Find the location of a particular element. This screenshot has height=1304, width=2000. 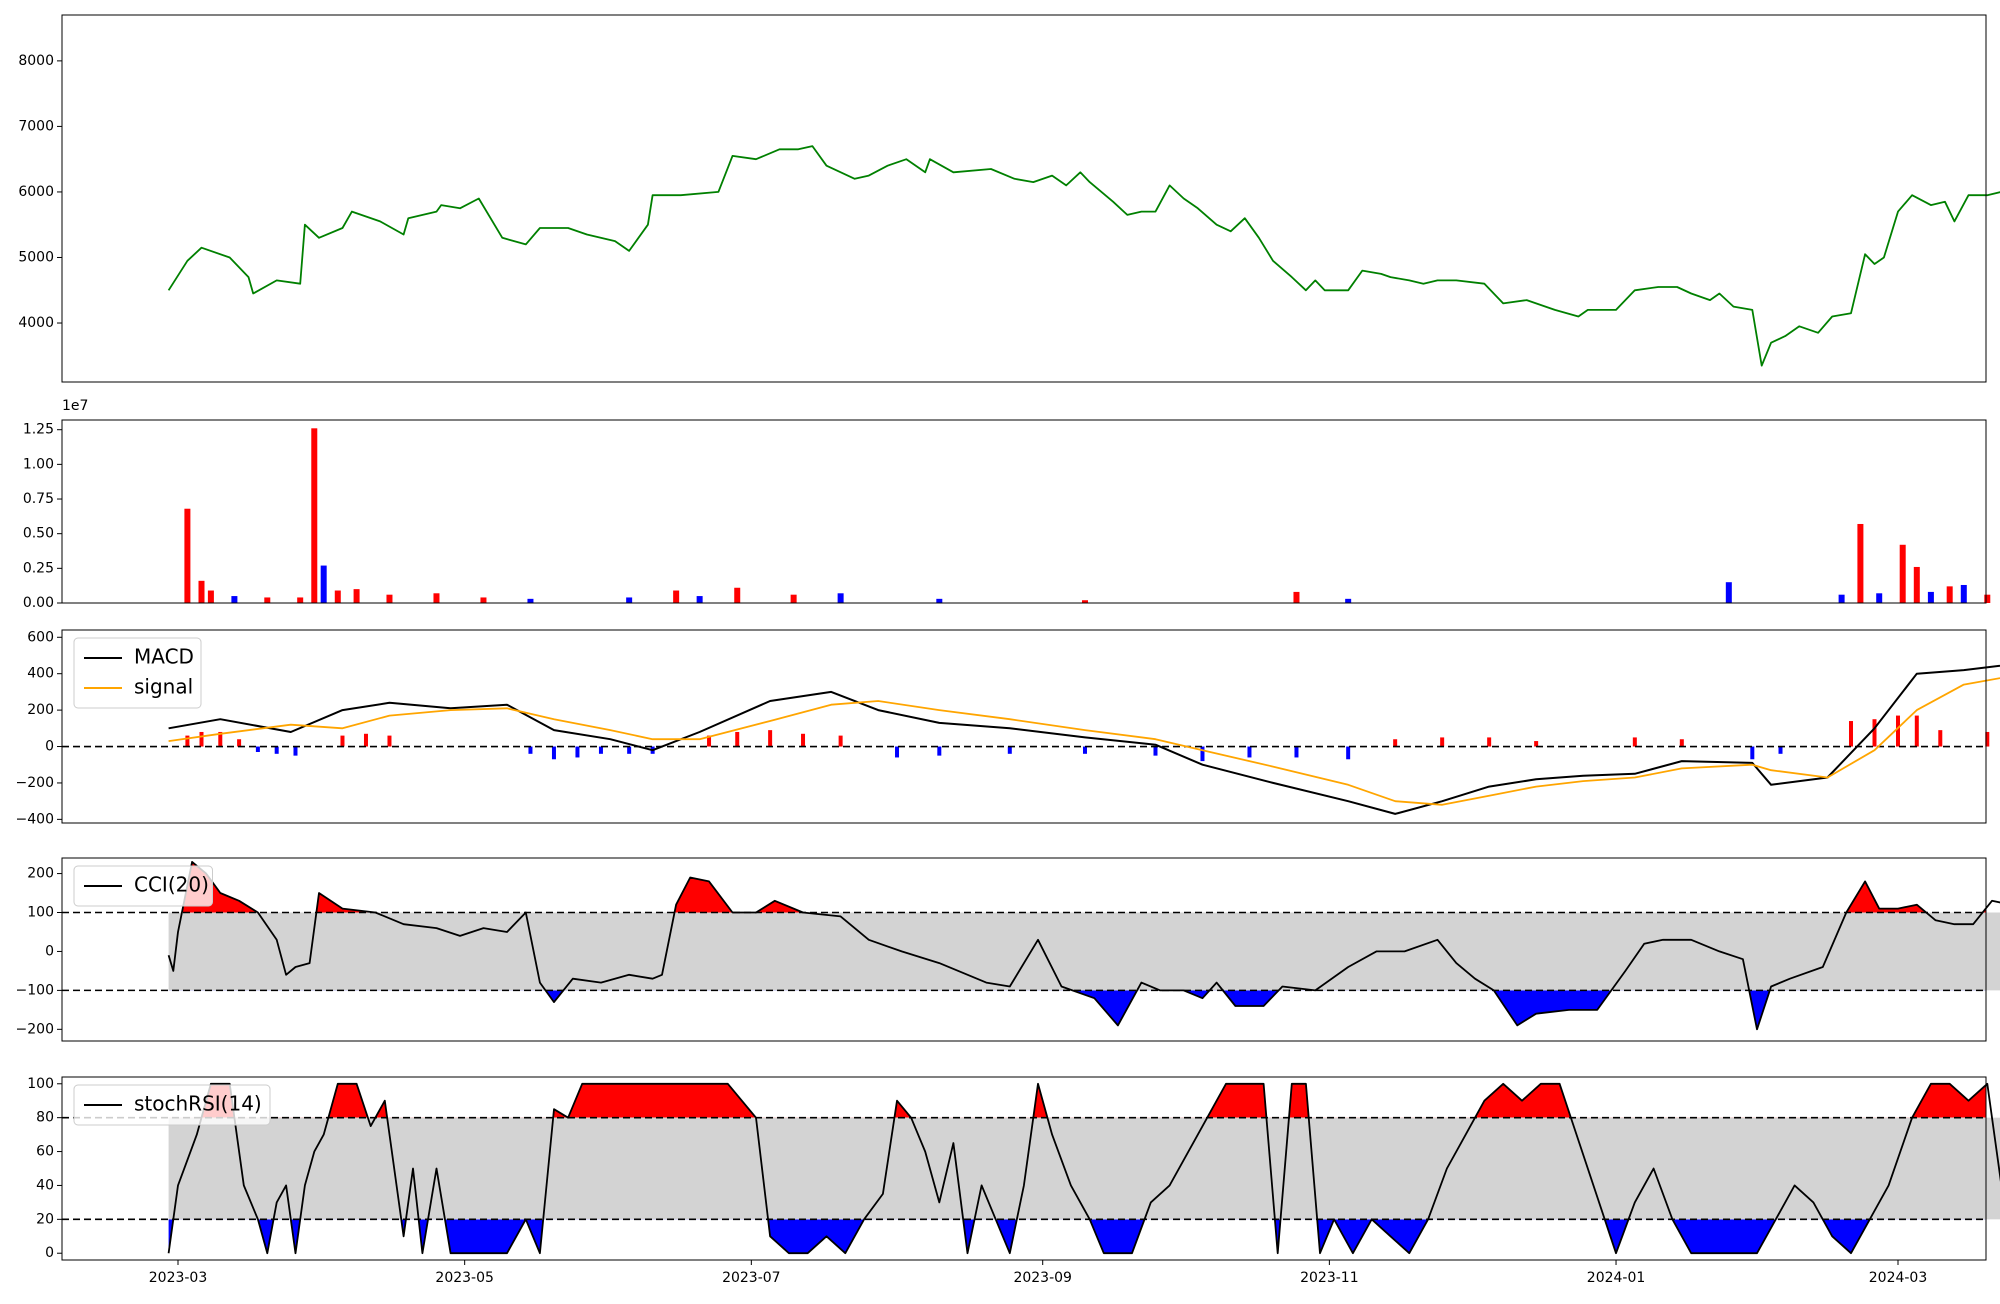

y-tick-label: 400 is located at coordinates (40, 674).